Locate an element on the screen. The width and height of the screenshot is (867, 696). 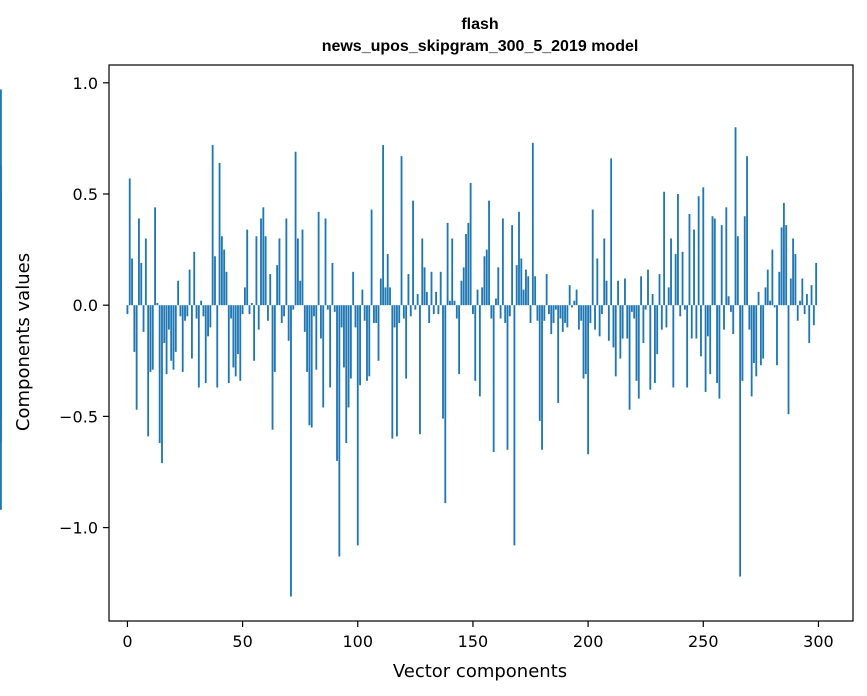
y-tick-label: 0.0 is located at coordinates (85, 305).